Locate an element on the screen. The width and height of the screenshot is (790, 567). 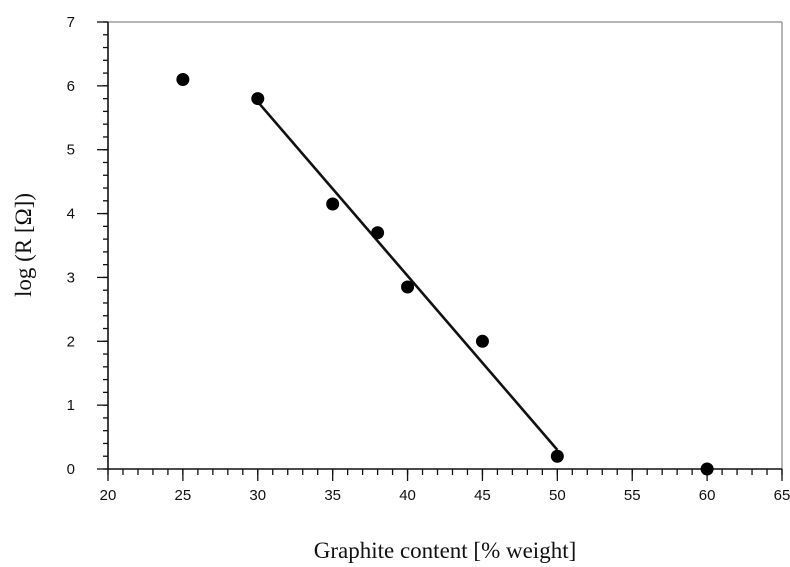
x-tick-label: 50 is located at coordinates (557, 495).